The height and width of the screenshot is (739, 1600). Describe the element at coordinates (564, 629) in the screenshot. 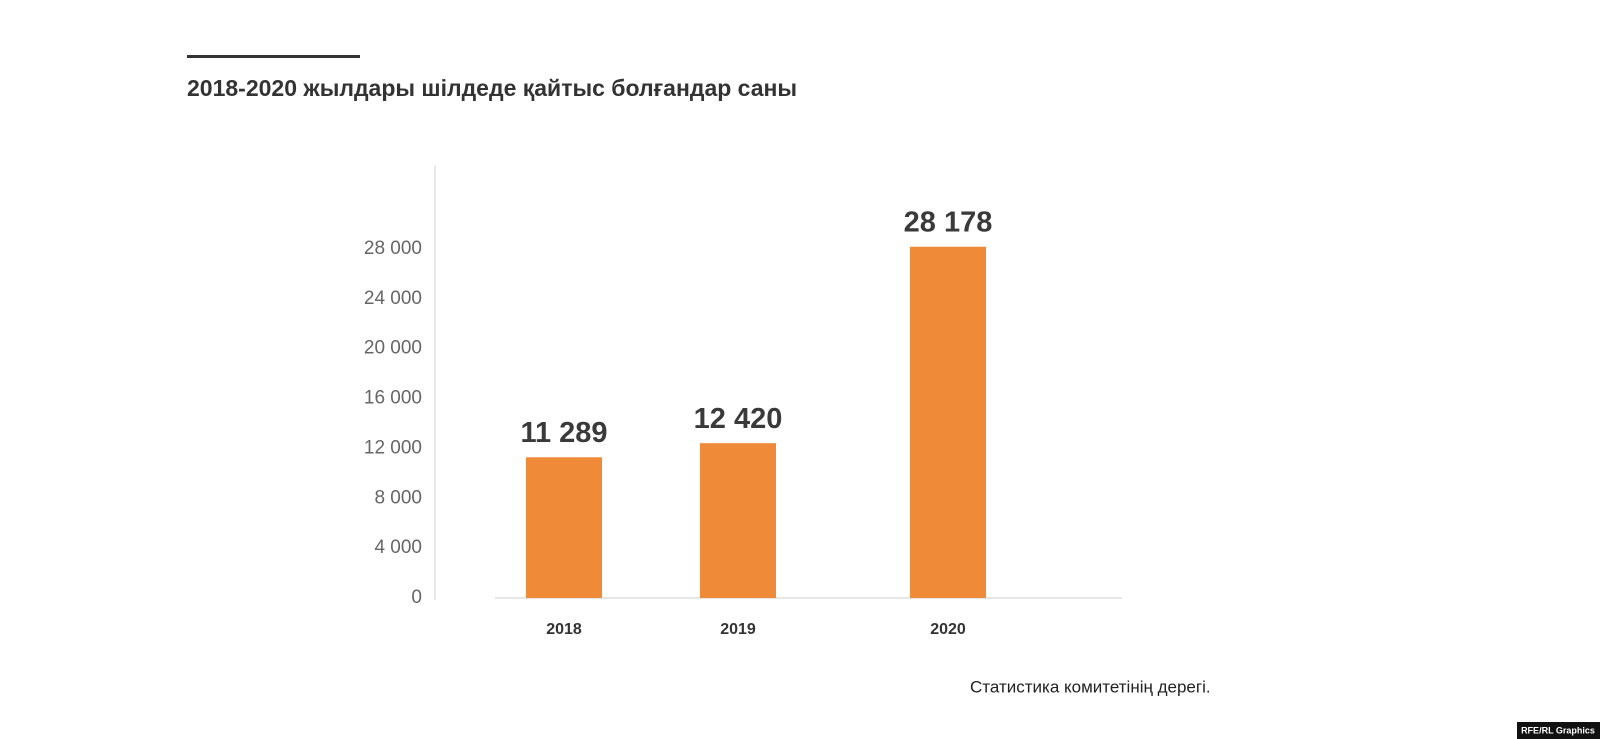

I see `x-tick-label: 2018` at that location.